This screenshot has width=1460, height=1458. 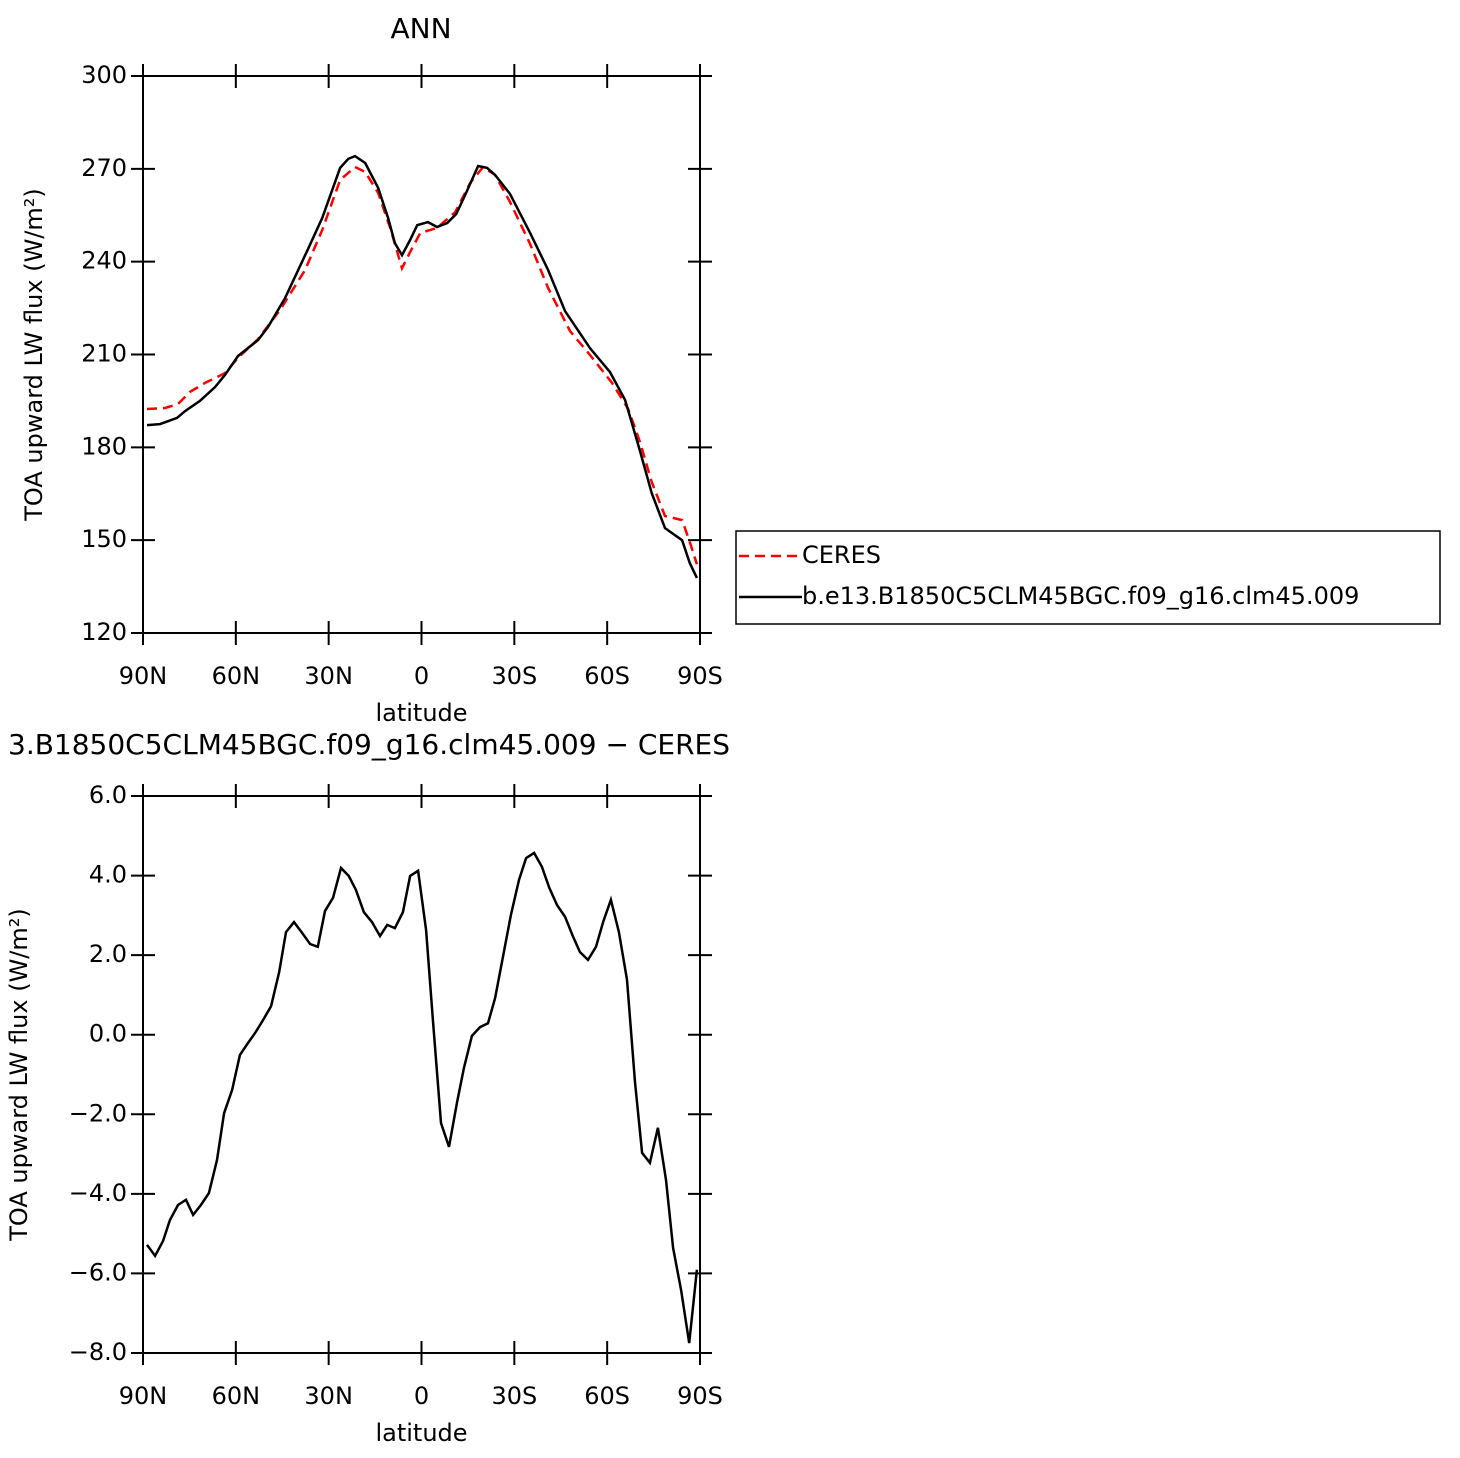 I want to click on y-tick-label: 0.0, so click(x=108, y=1034).